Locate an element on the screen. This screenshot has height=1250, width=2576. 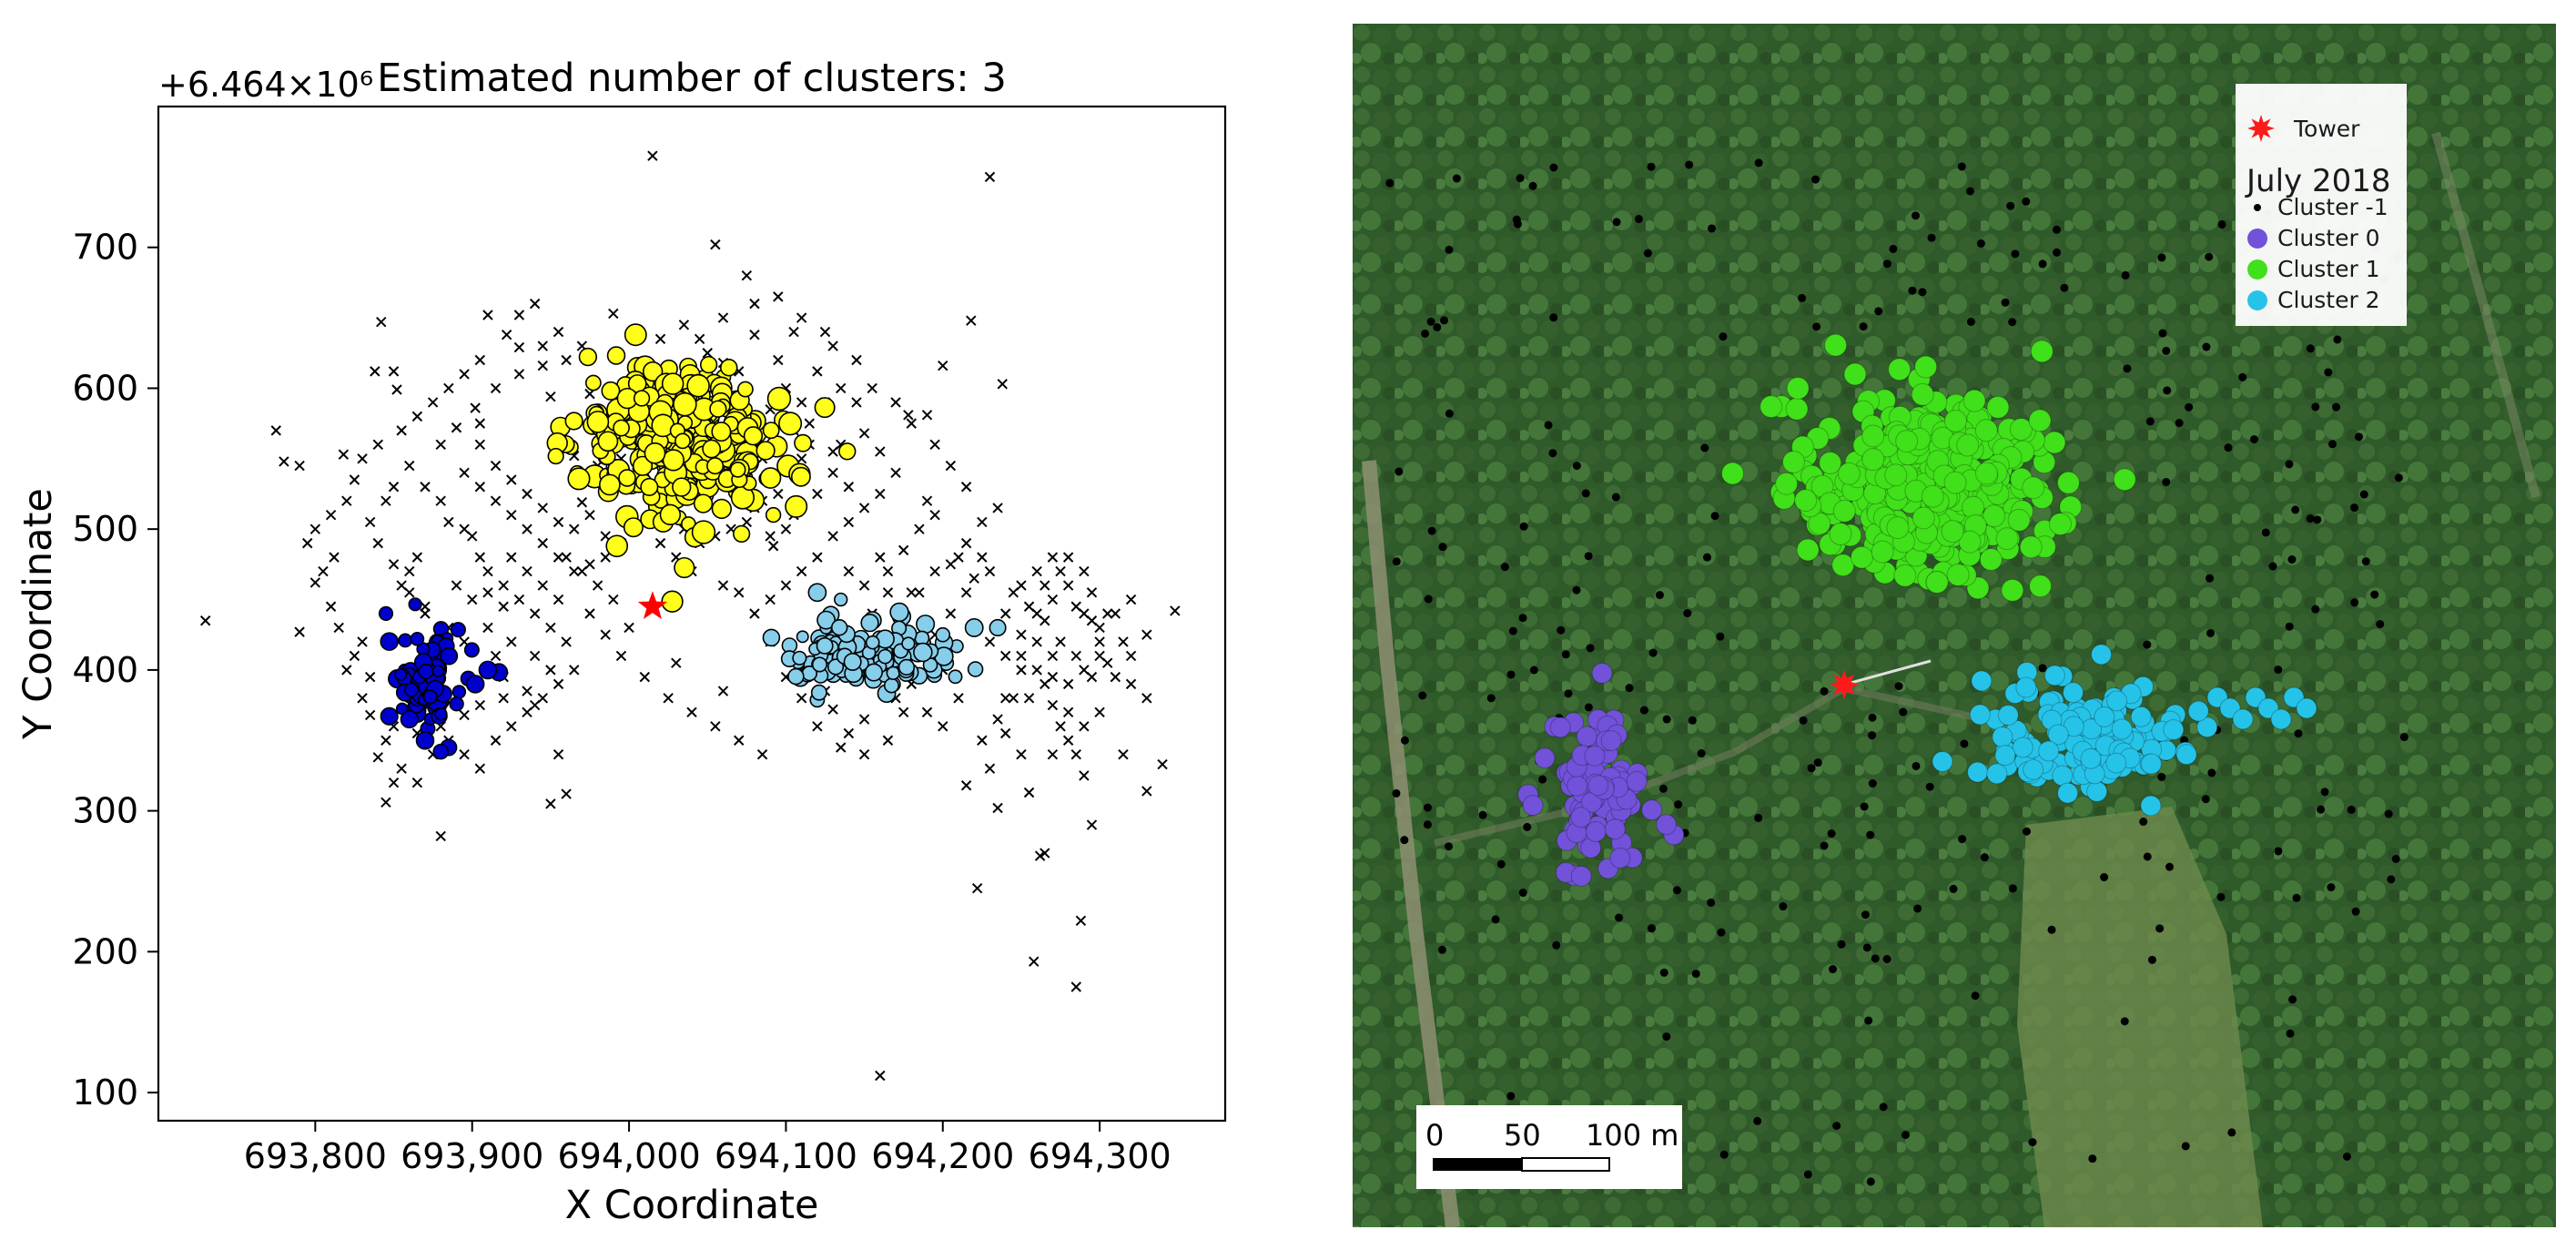
x-axis-label: X Coordinate is located at coordinates (692, 1205).